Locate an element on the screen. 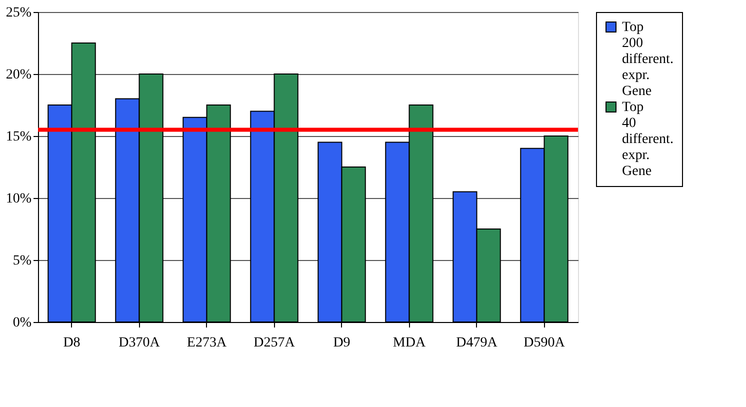  legend-label: Top 40 different. expr. Gene is located at coordinates (648, 139).